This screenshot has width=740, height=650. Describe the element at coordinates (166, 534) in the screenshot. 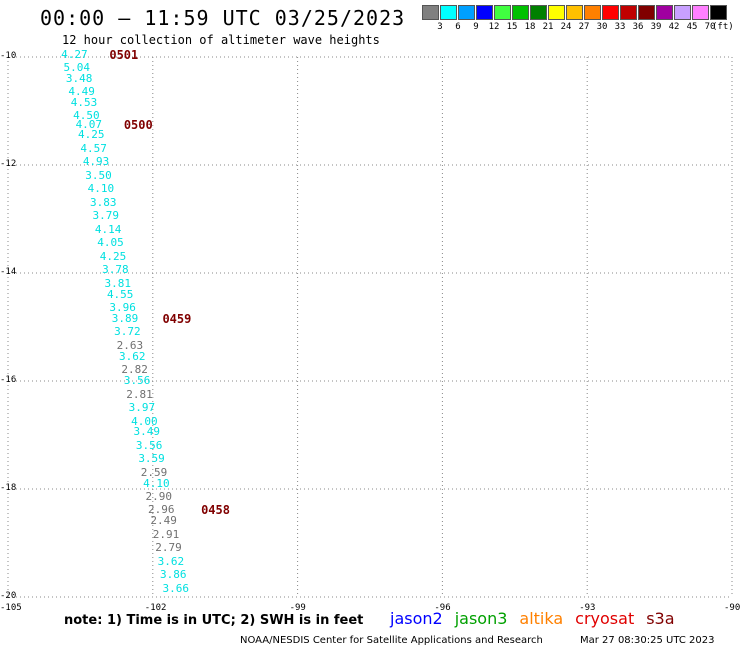

I see `wave-height-value: 2.91` at that location.